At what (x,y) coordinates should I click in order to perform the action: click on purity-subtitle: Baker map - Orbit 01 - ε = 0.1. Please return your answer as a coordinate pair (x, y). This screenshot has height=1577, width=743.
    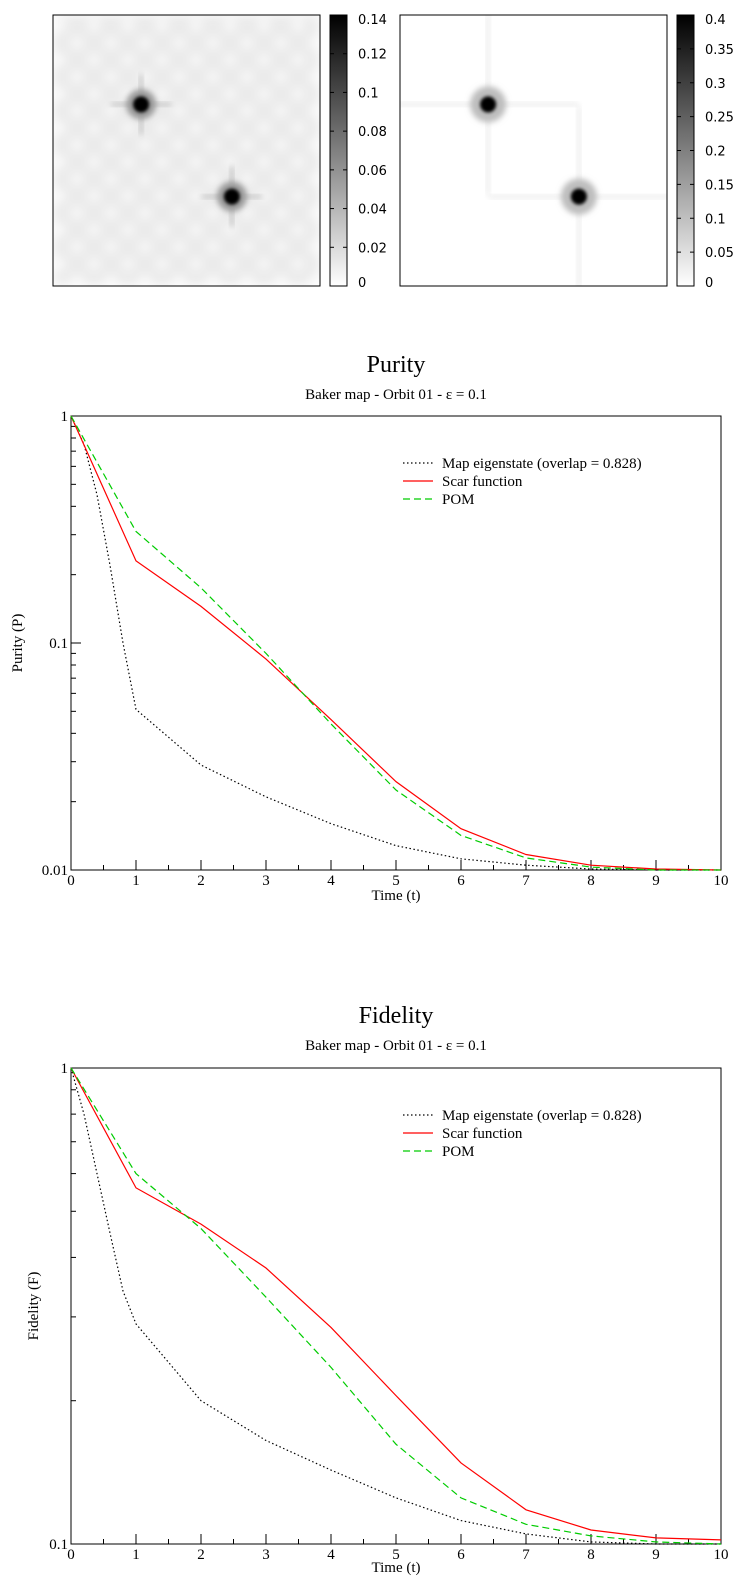
    Looking at the image, I should click on (396, 395).